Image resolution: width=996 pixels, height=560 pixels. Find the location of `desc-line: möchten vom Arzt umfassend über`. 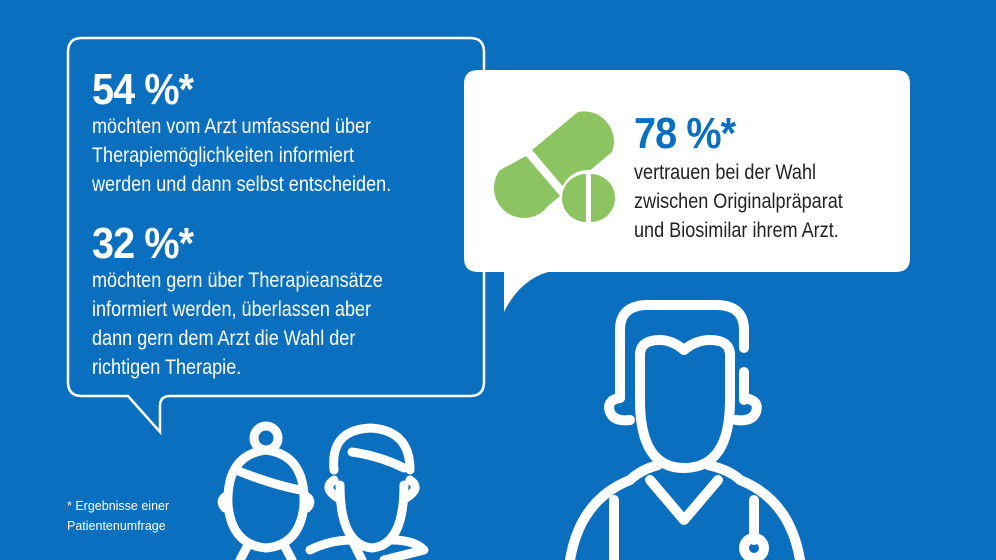

desc-line: möchten vom Arzt umfassend über is located at coordinates (232, 126).